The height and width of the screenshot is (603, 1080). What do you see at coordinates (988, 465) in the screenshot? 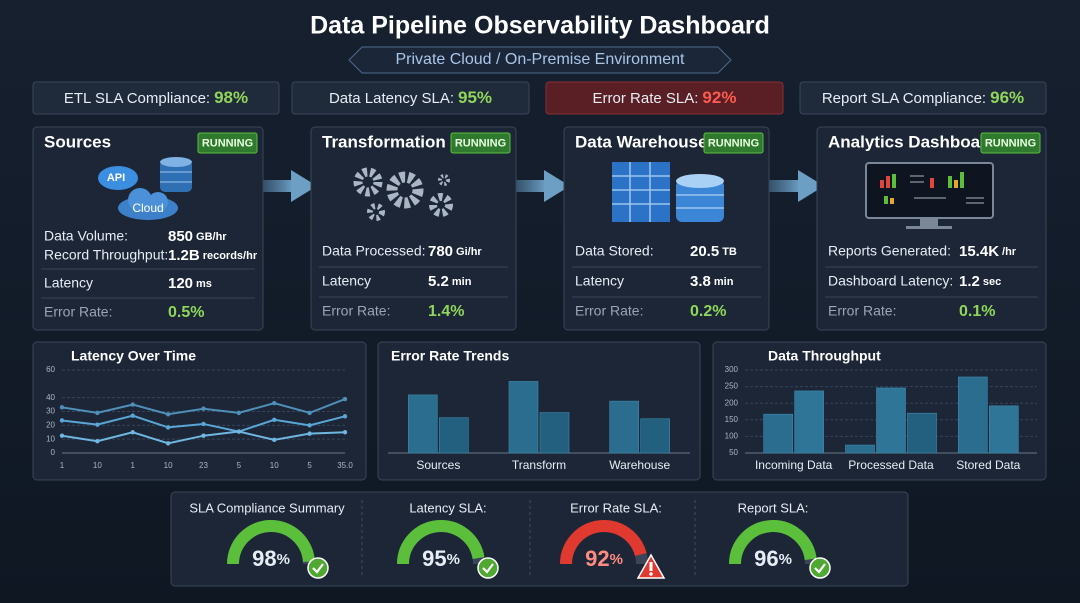
I see `x-tick-label: Stored Data` at bounding box center [988, 465].